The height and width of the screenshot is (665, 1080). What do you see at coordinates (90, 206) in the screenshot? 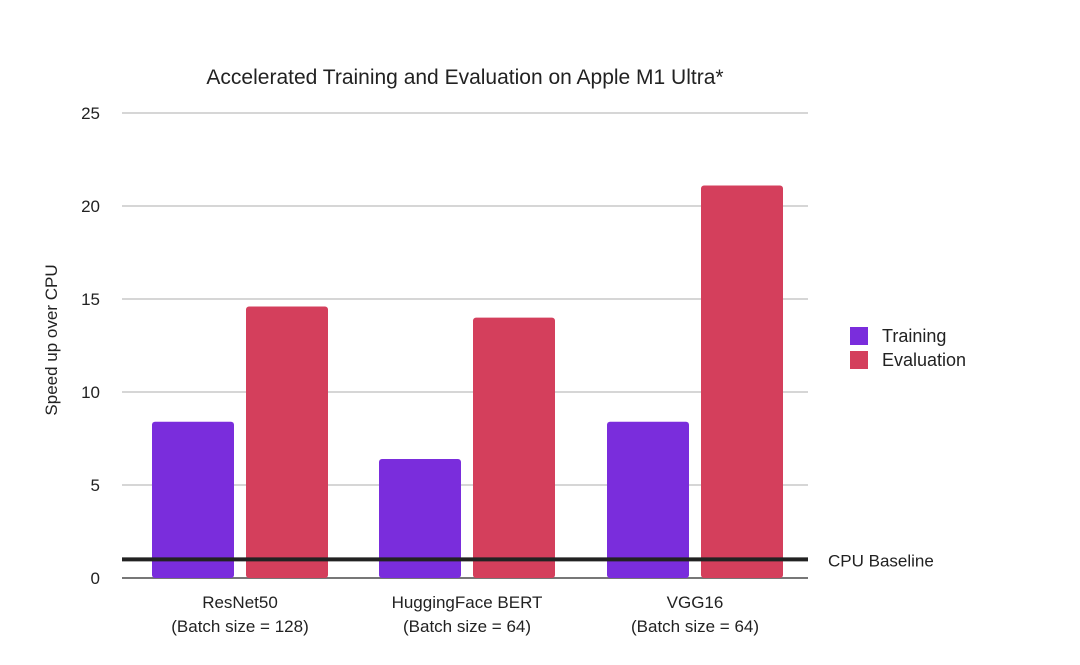
I see `y-tick-label: 20` at bounding box center [90, 206].